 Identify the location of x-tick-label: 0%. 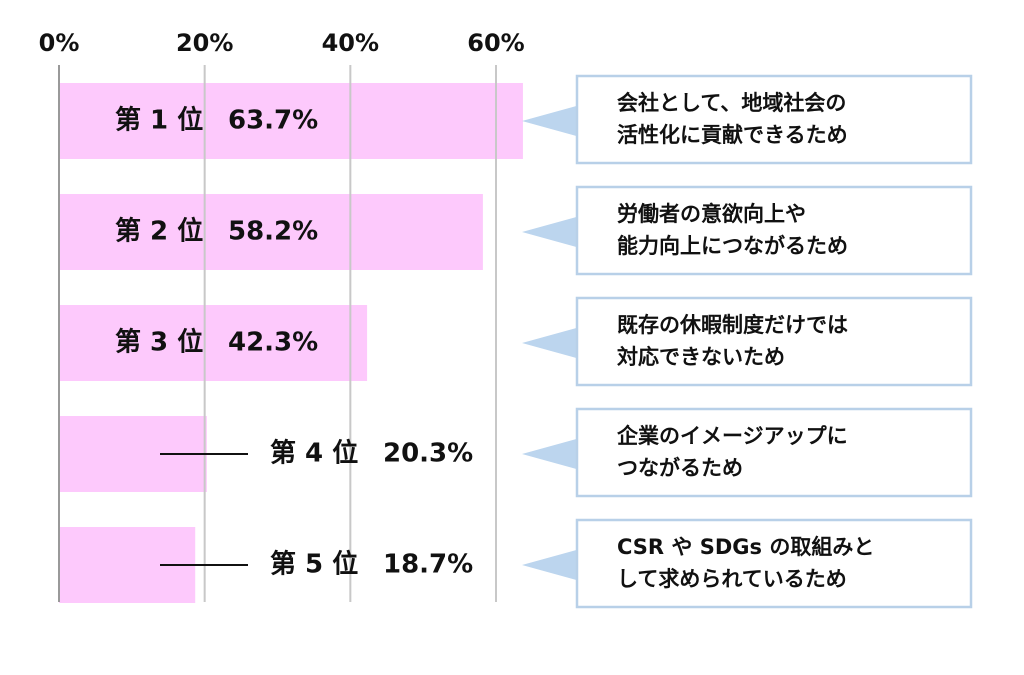
(59, 43).